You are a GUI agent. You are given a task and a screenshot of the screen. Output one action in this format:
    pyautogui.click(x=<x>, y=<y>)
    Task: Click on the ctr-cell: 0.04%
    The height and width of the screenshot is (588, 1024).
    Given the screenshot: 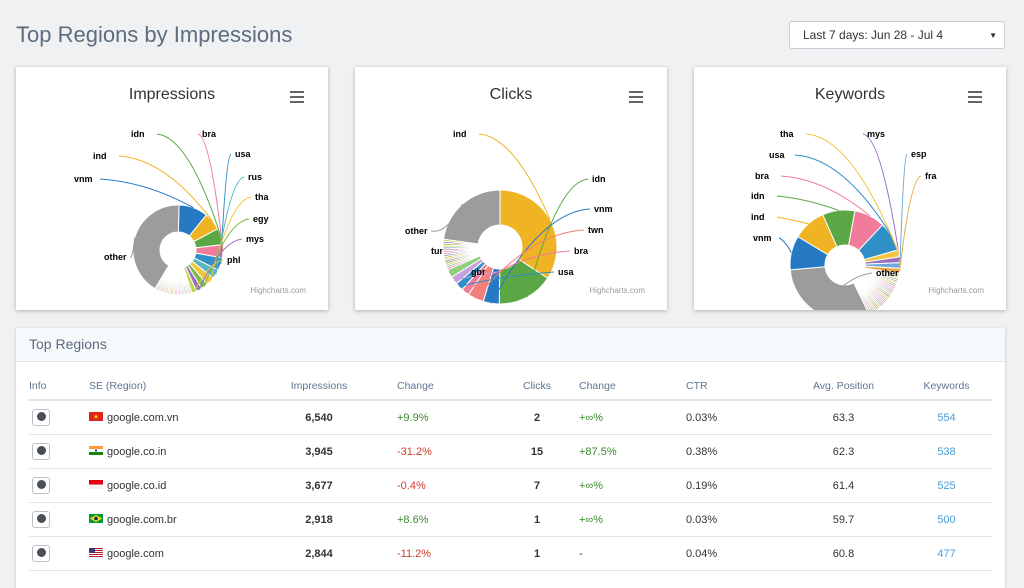 What is the action you would take?
    pyautogui.click(x=730, y=553)
    